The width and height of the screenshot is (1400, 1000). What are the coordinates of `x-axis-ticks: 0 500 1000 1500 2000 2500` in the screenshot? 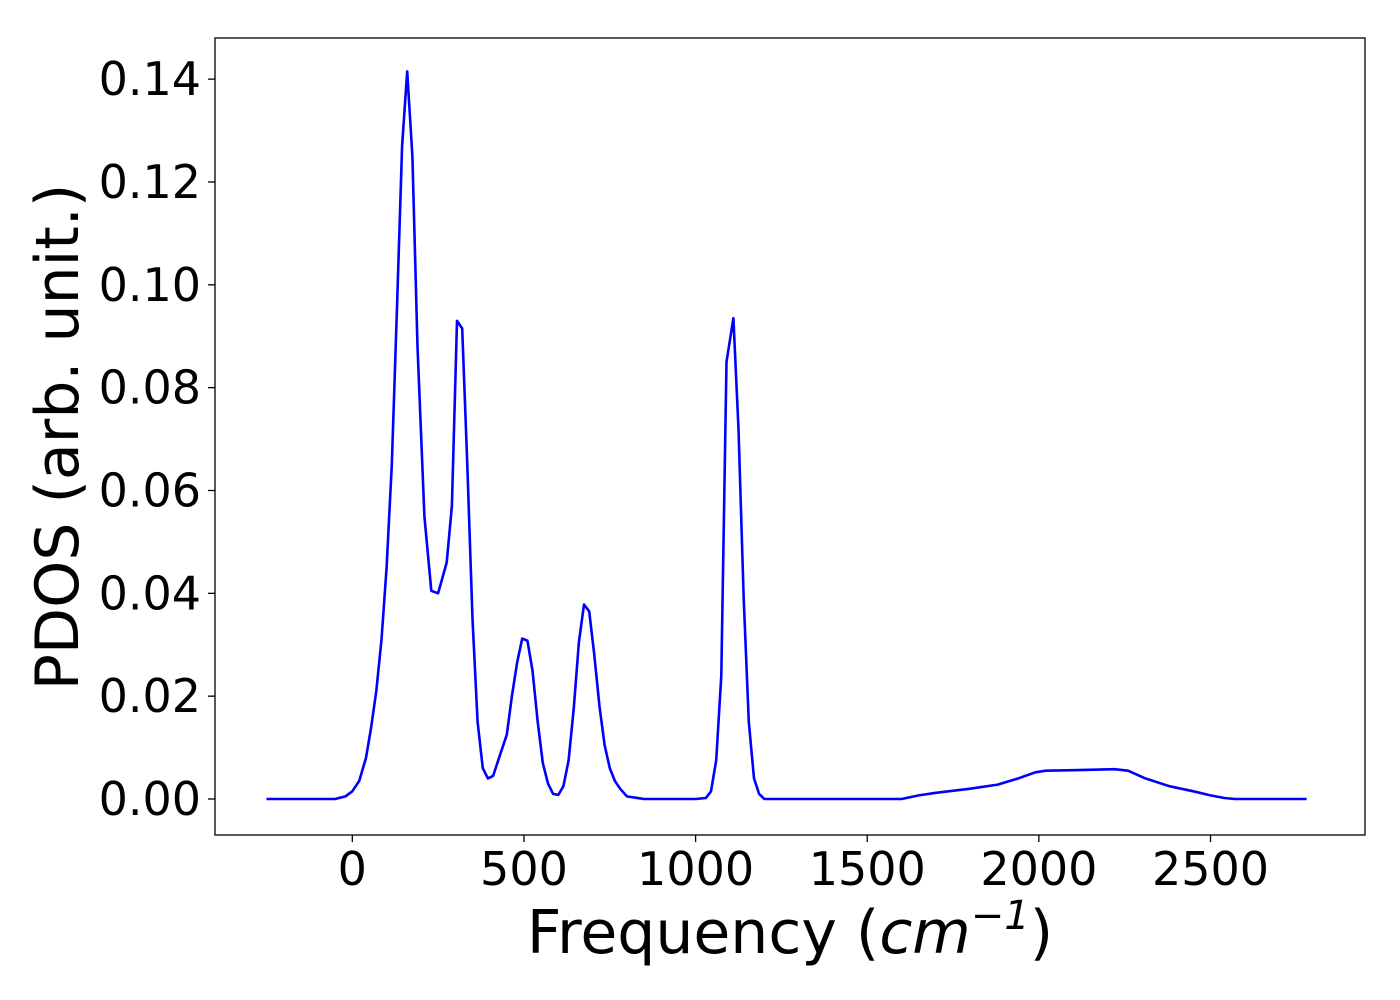 It's located at (803, 865).